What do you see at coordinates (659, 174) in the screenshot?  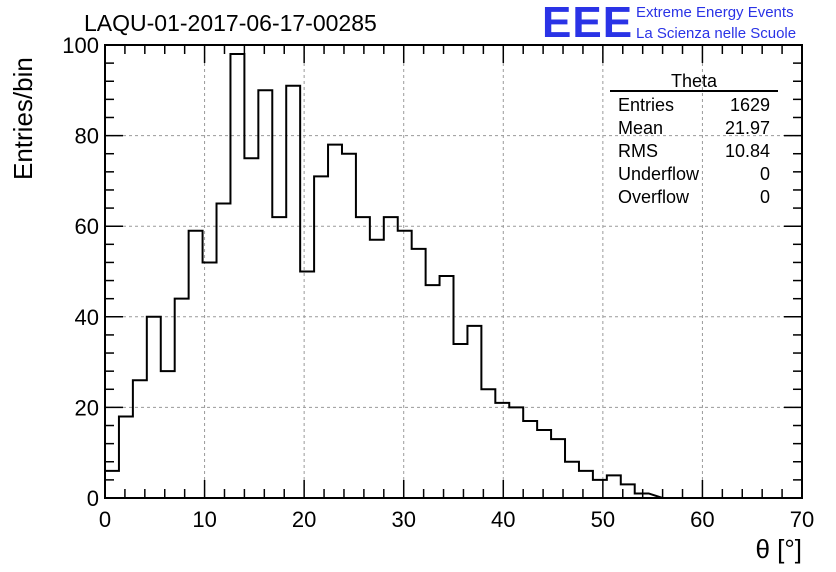 I see `stats-label: Underflow` at bounding box center [659, 174].